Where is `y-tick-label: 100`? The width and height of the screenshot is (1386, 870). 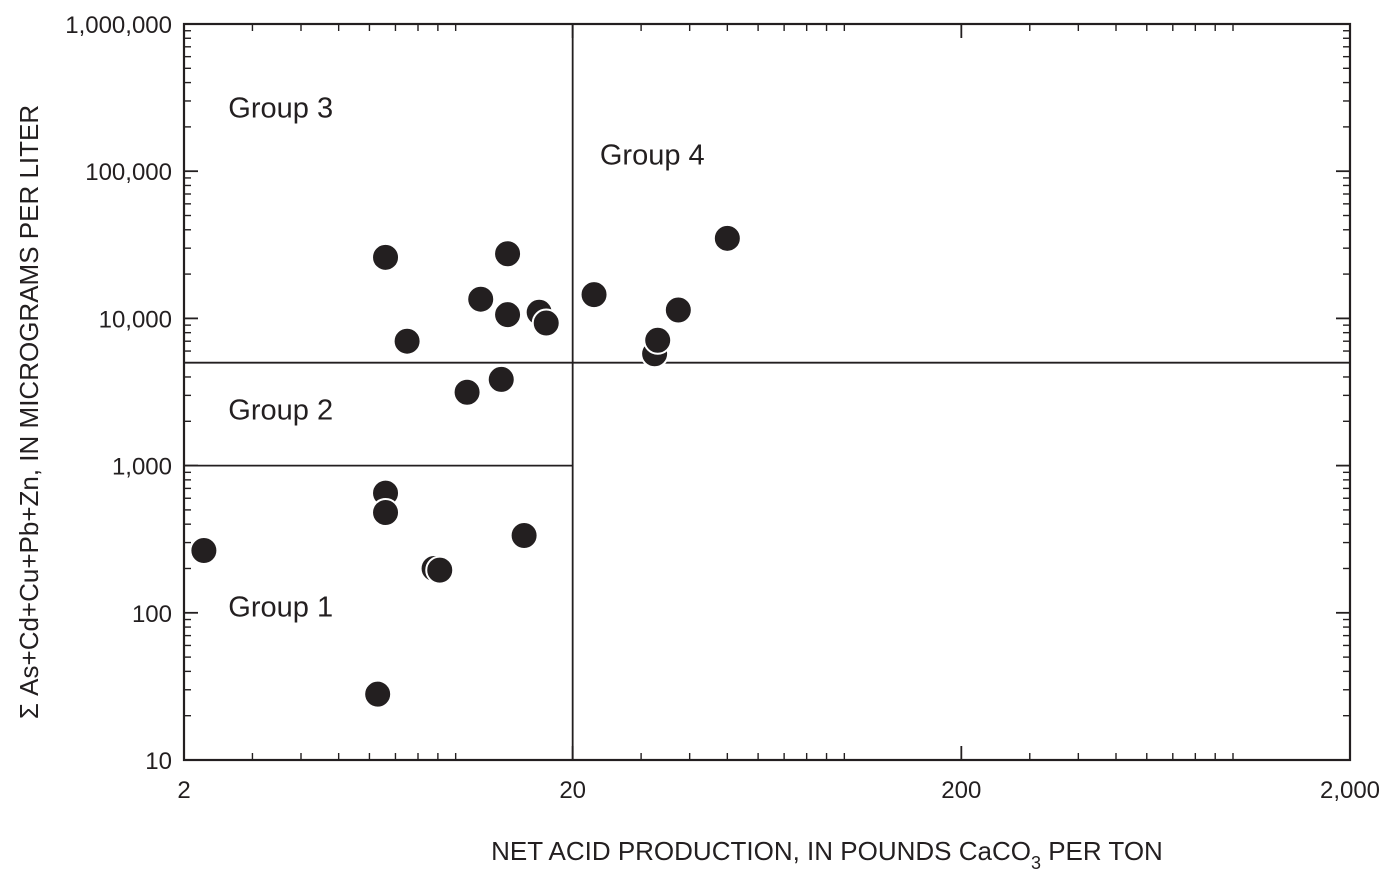 y-tick-label: 100 is located at coordinates (152, 614).